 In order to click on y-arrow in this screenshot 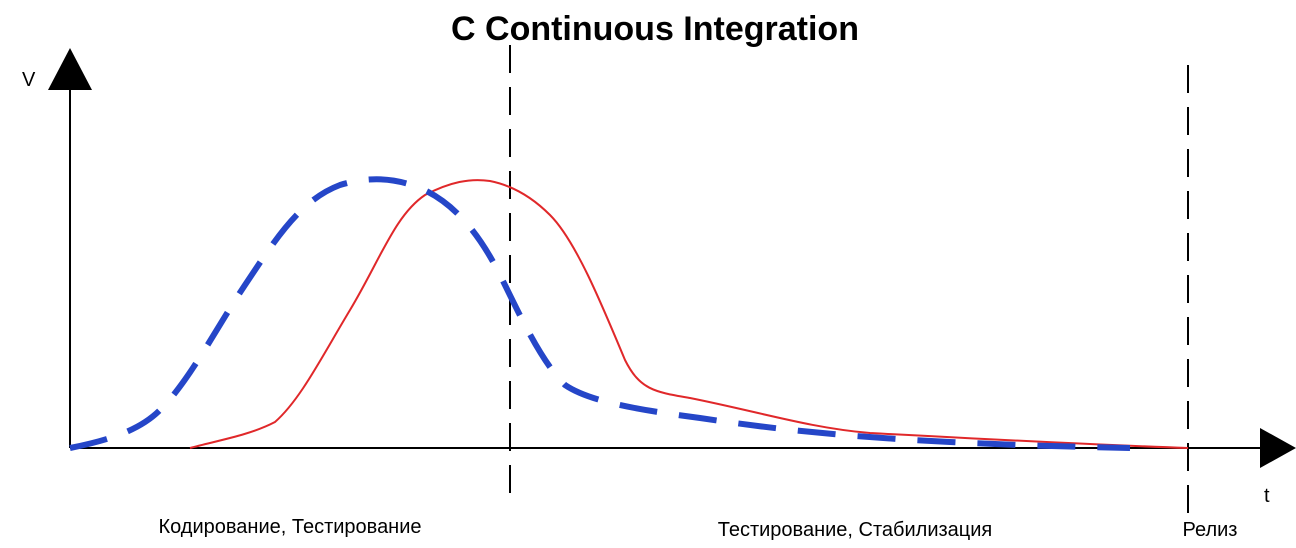, I will do `click(70, 69)`.